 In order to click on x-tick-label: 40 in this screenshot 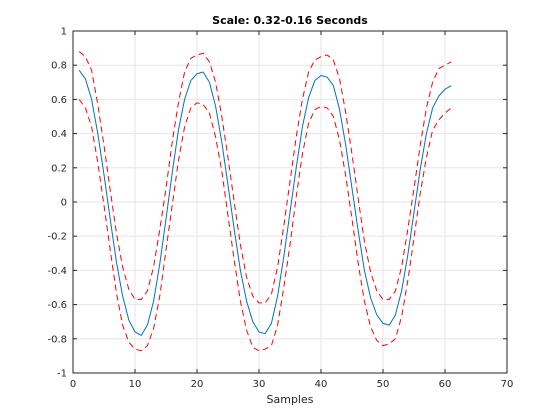, I will do `click(321, 384)`.